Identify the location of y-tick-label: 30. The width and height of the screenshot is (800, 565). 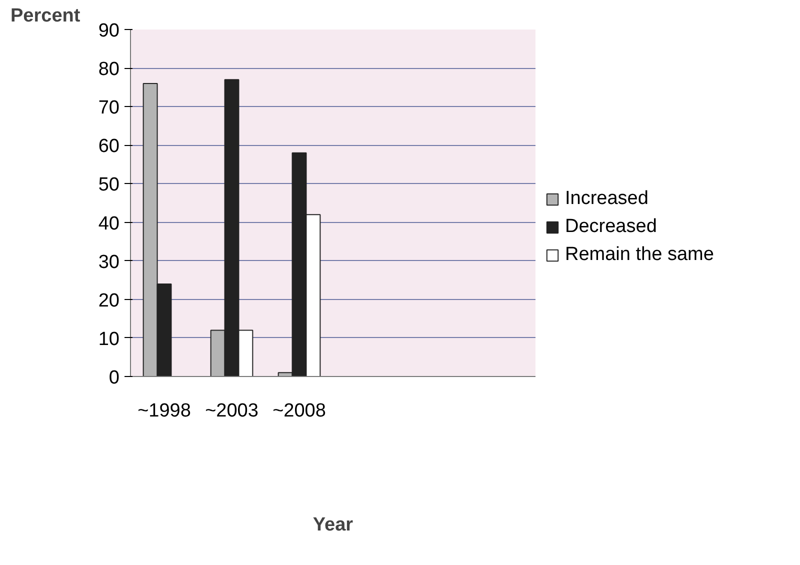
(109, 262).